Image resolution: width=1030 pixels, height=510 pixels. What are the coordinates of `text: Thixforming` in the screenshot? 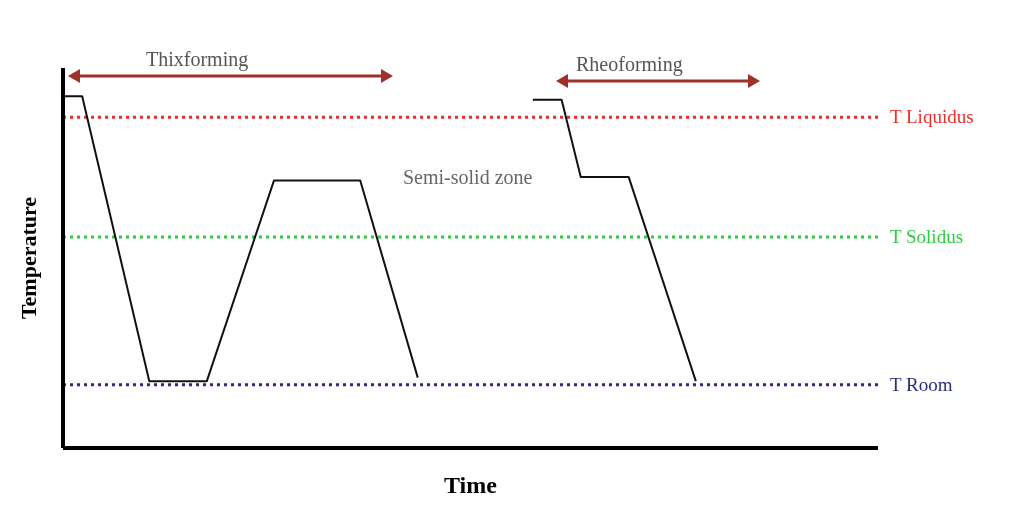 It's located at (197, 59).